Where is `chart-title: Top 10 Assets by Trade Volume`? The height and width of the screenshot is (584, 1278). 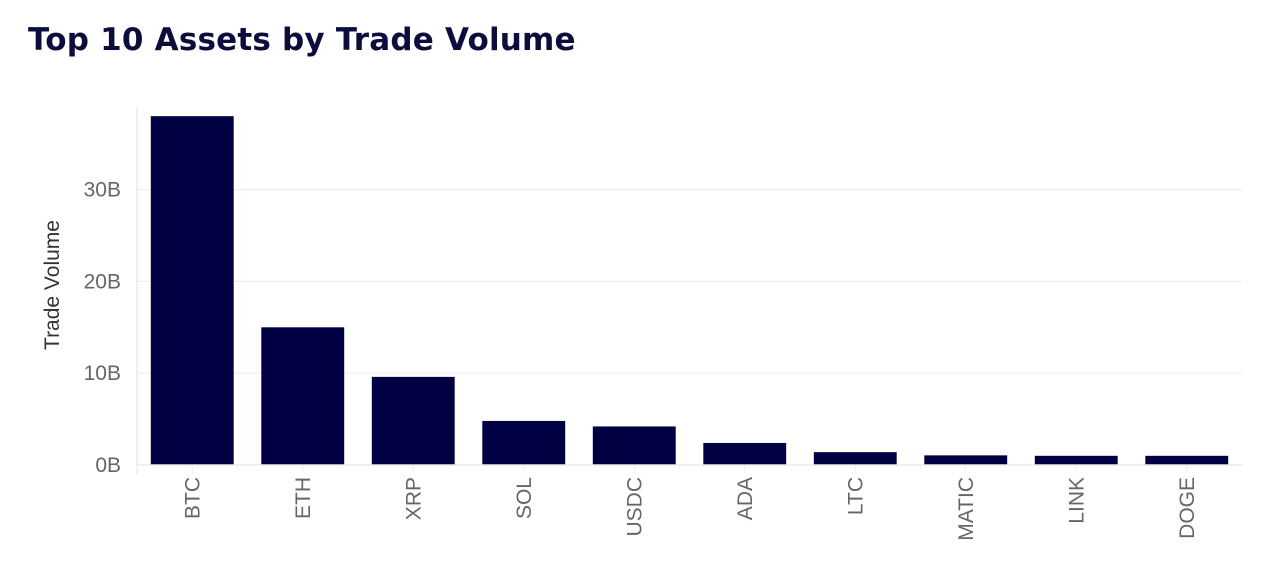 chart-title: Top 10 Assets by Trade Volume is located at coordinates (302, 40).